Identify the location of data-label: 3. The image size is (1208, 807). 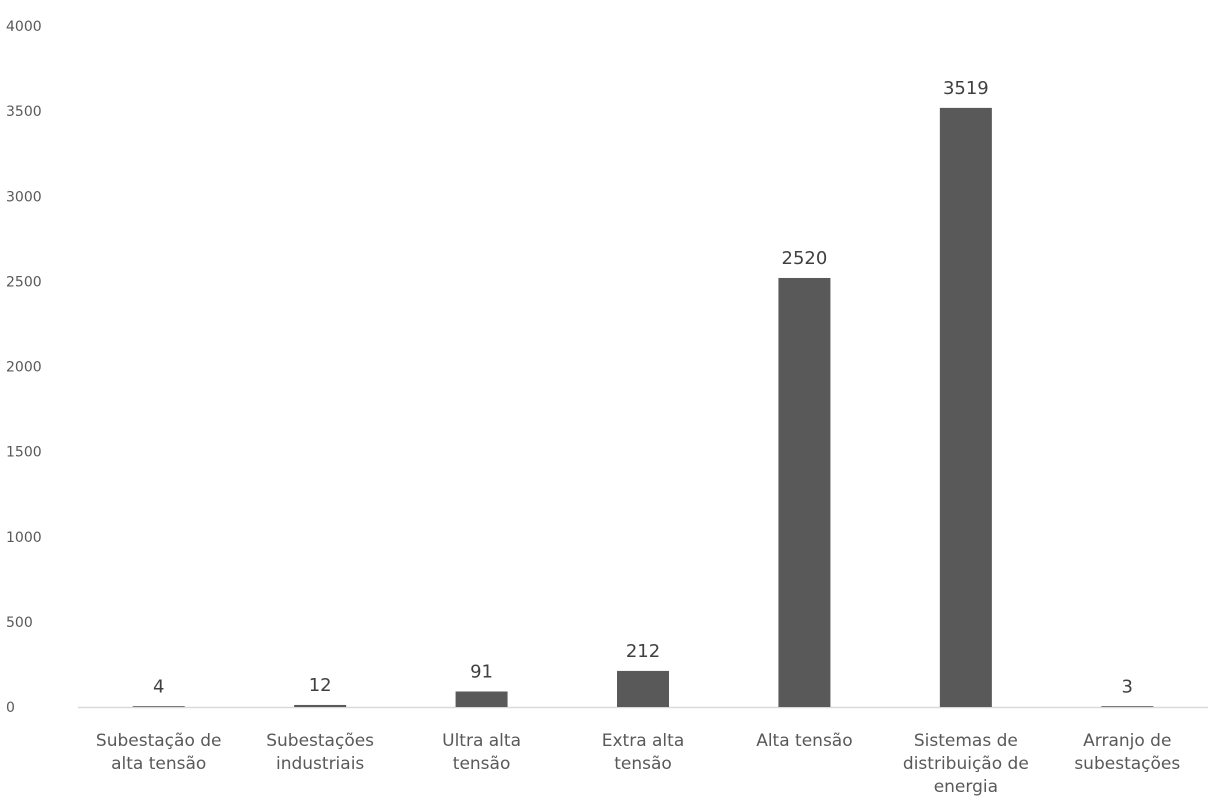
(1127, 686).